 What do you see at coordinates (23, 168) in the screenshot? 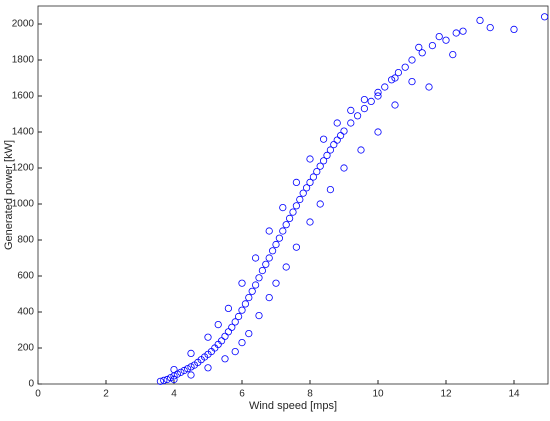
I see `y-tick-label: 1200` at bounding box center [23, 168].